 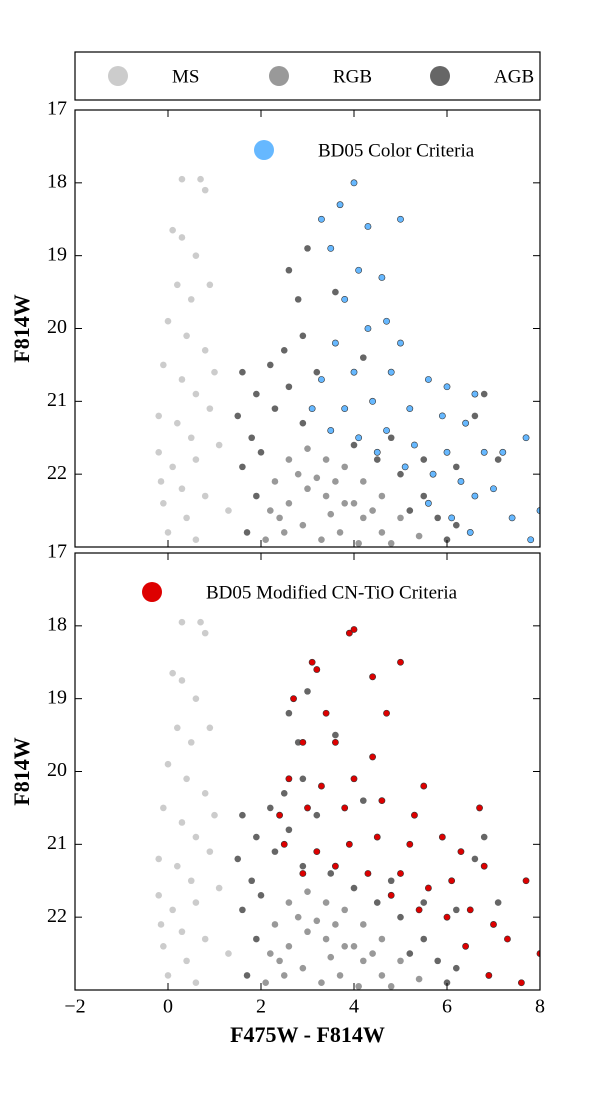 I want to click on legend-label: MS, so click(x=185, y=76).